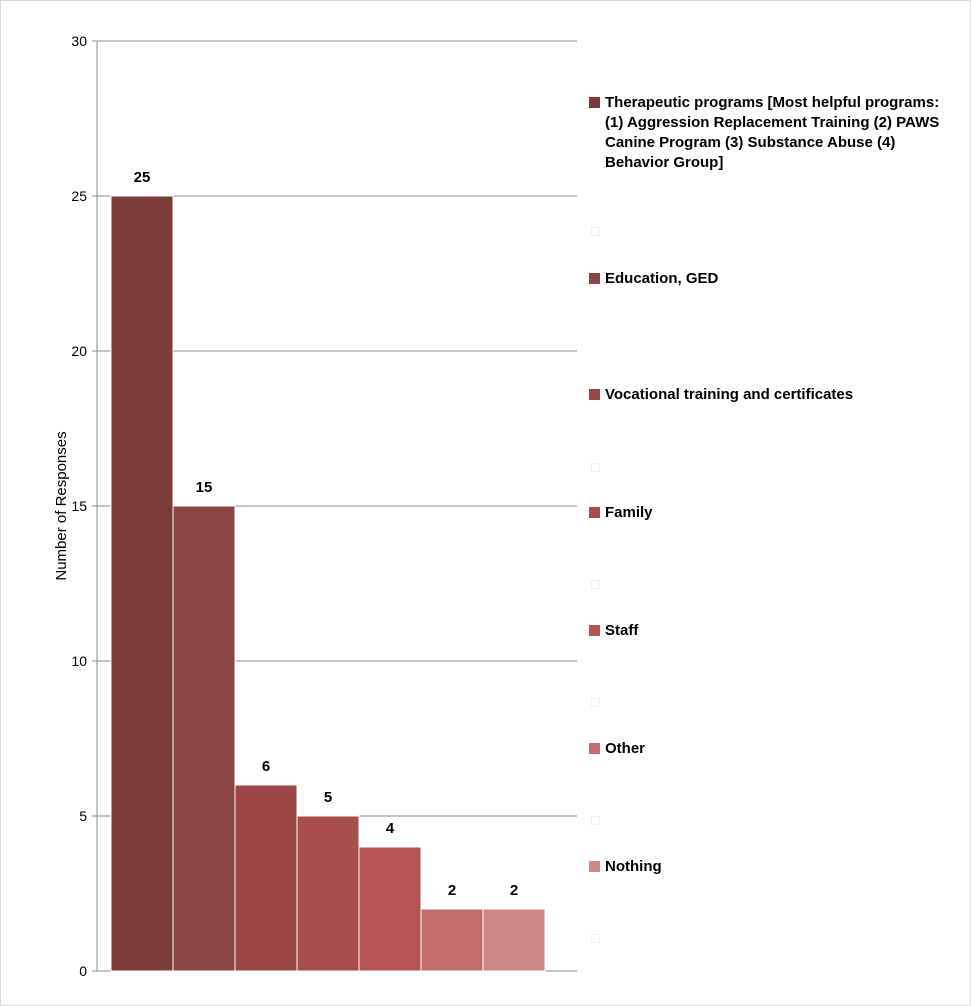 The width and height of the screenshot is (971, 1006). What do you see at coordinates (79, 661) in the screenshot?
I see `y-tick-label: 10` at bounding box center [79, 661].